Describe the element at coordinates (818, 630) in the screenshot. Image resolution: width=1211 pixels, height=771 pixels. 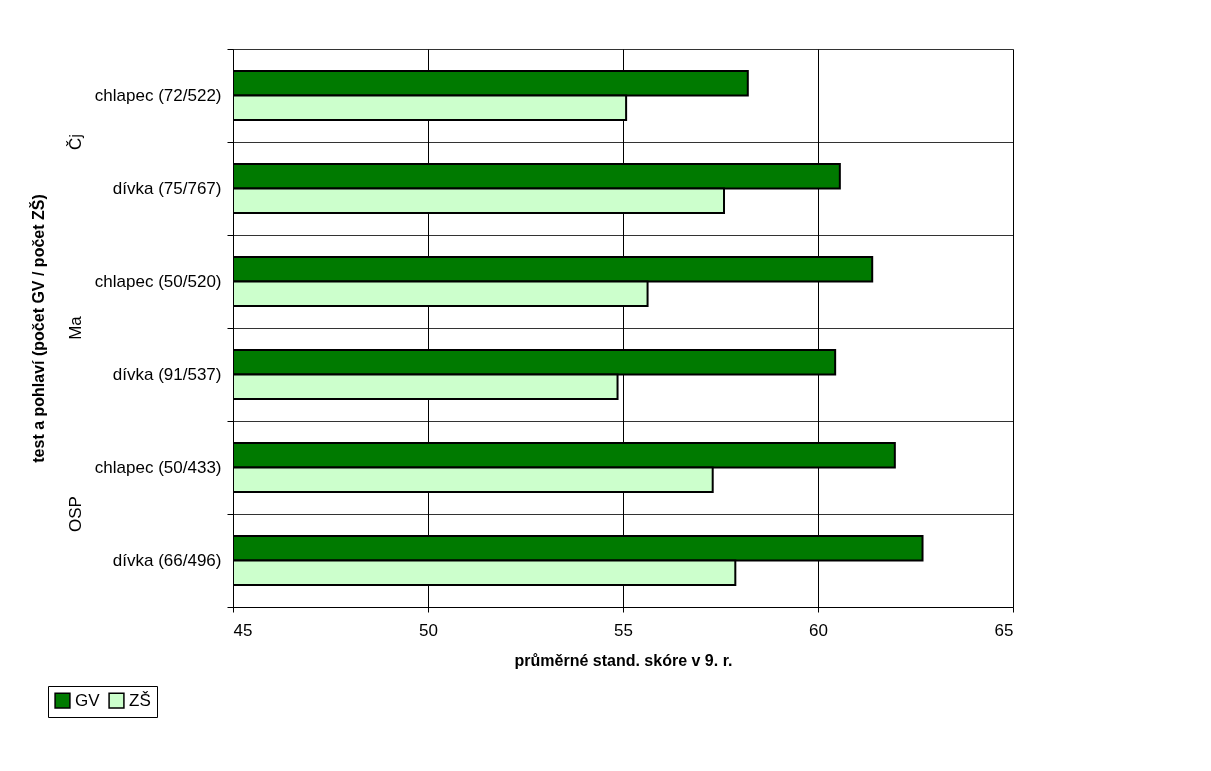
I see `x-tick-label: 60` at that location.